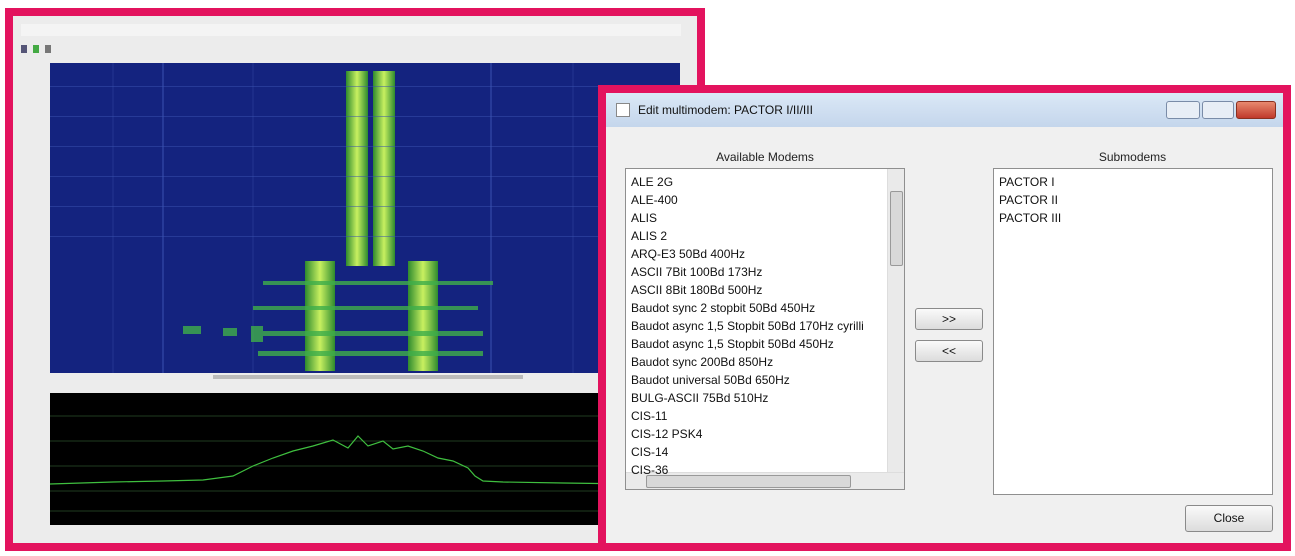 The width and height of the screenshot is (1295, 556). Describe the element at coordinates (649, 416) in the screenshot. I see `list-item: CIS-11` at that location.